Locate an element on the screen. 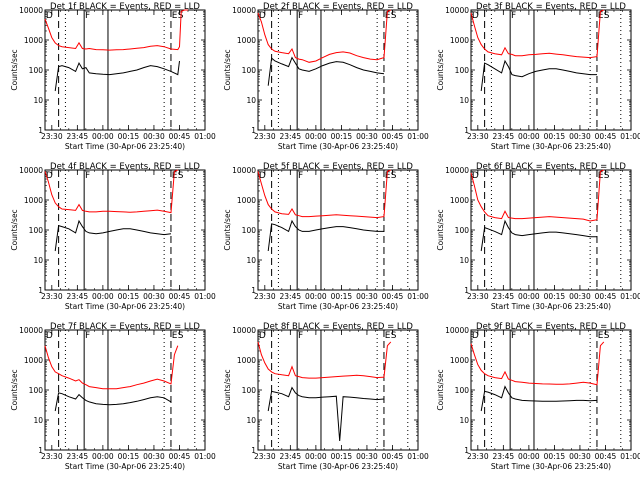  panel-title: Det 4f BLACK = Events, RED = LLD is located at coordinates (125, 167).